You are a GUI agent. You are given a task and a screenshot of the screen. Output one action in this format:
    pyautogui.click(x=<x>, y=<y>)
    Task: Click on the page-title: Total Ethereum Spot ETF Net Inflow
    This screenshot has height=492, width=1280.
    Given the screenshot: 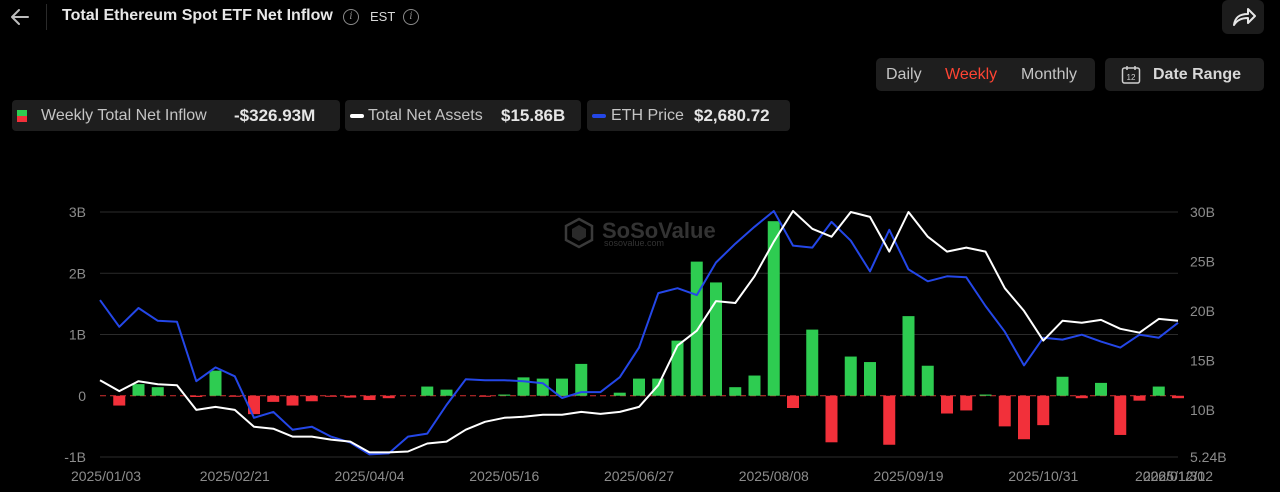 What is the action you would take?
    pyautogui.click(x=197, y=15)
    